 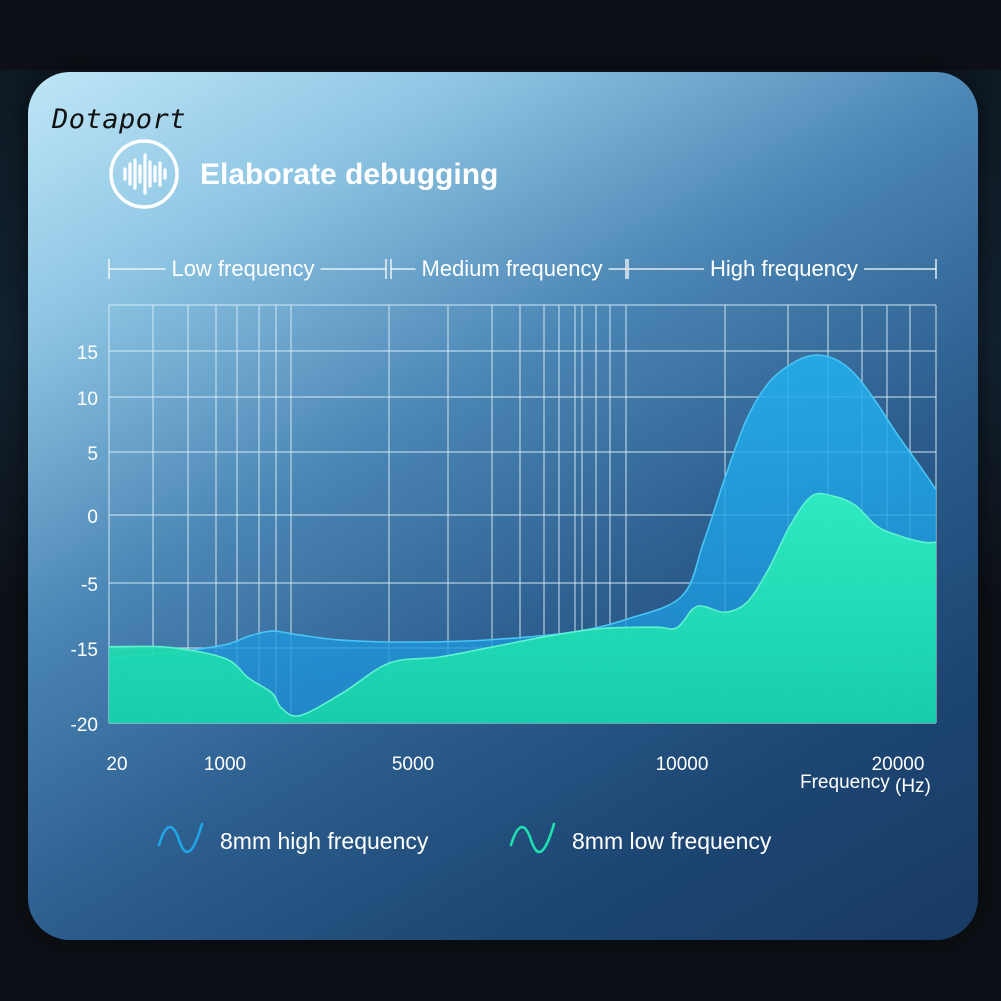 What do you see at coordinates (84, 650) in the screenshot?
I see `y-tick-label: -15` at bounding box center [84, 650].